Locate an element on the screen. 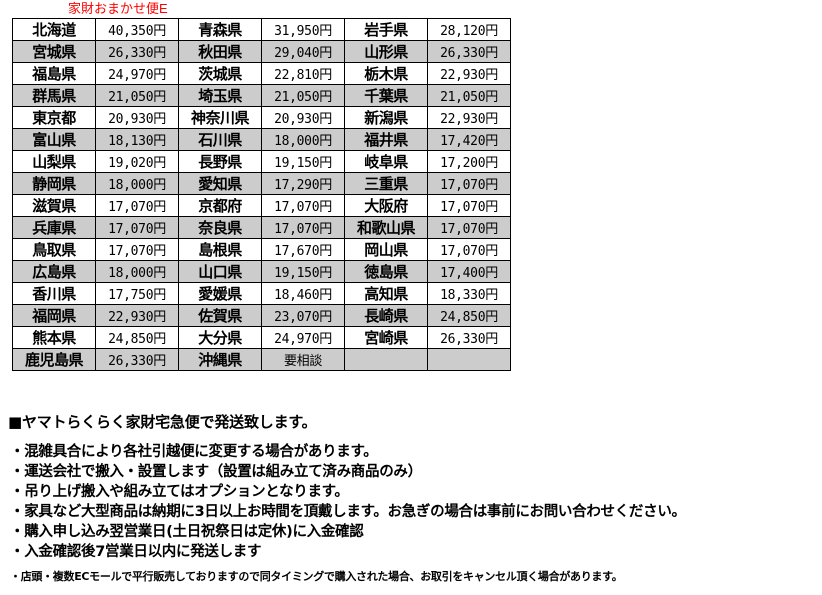  table-row: 鹿児島県 26,330円 沖縄県 要相談 is located at coordinates (261, 359).